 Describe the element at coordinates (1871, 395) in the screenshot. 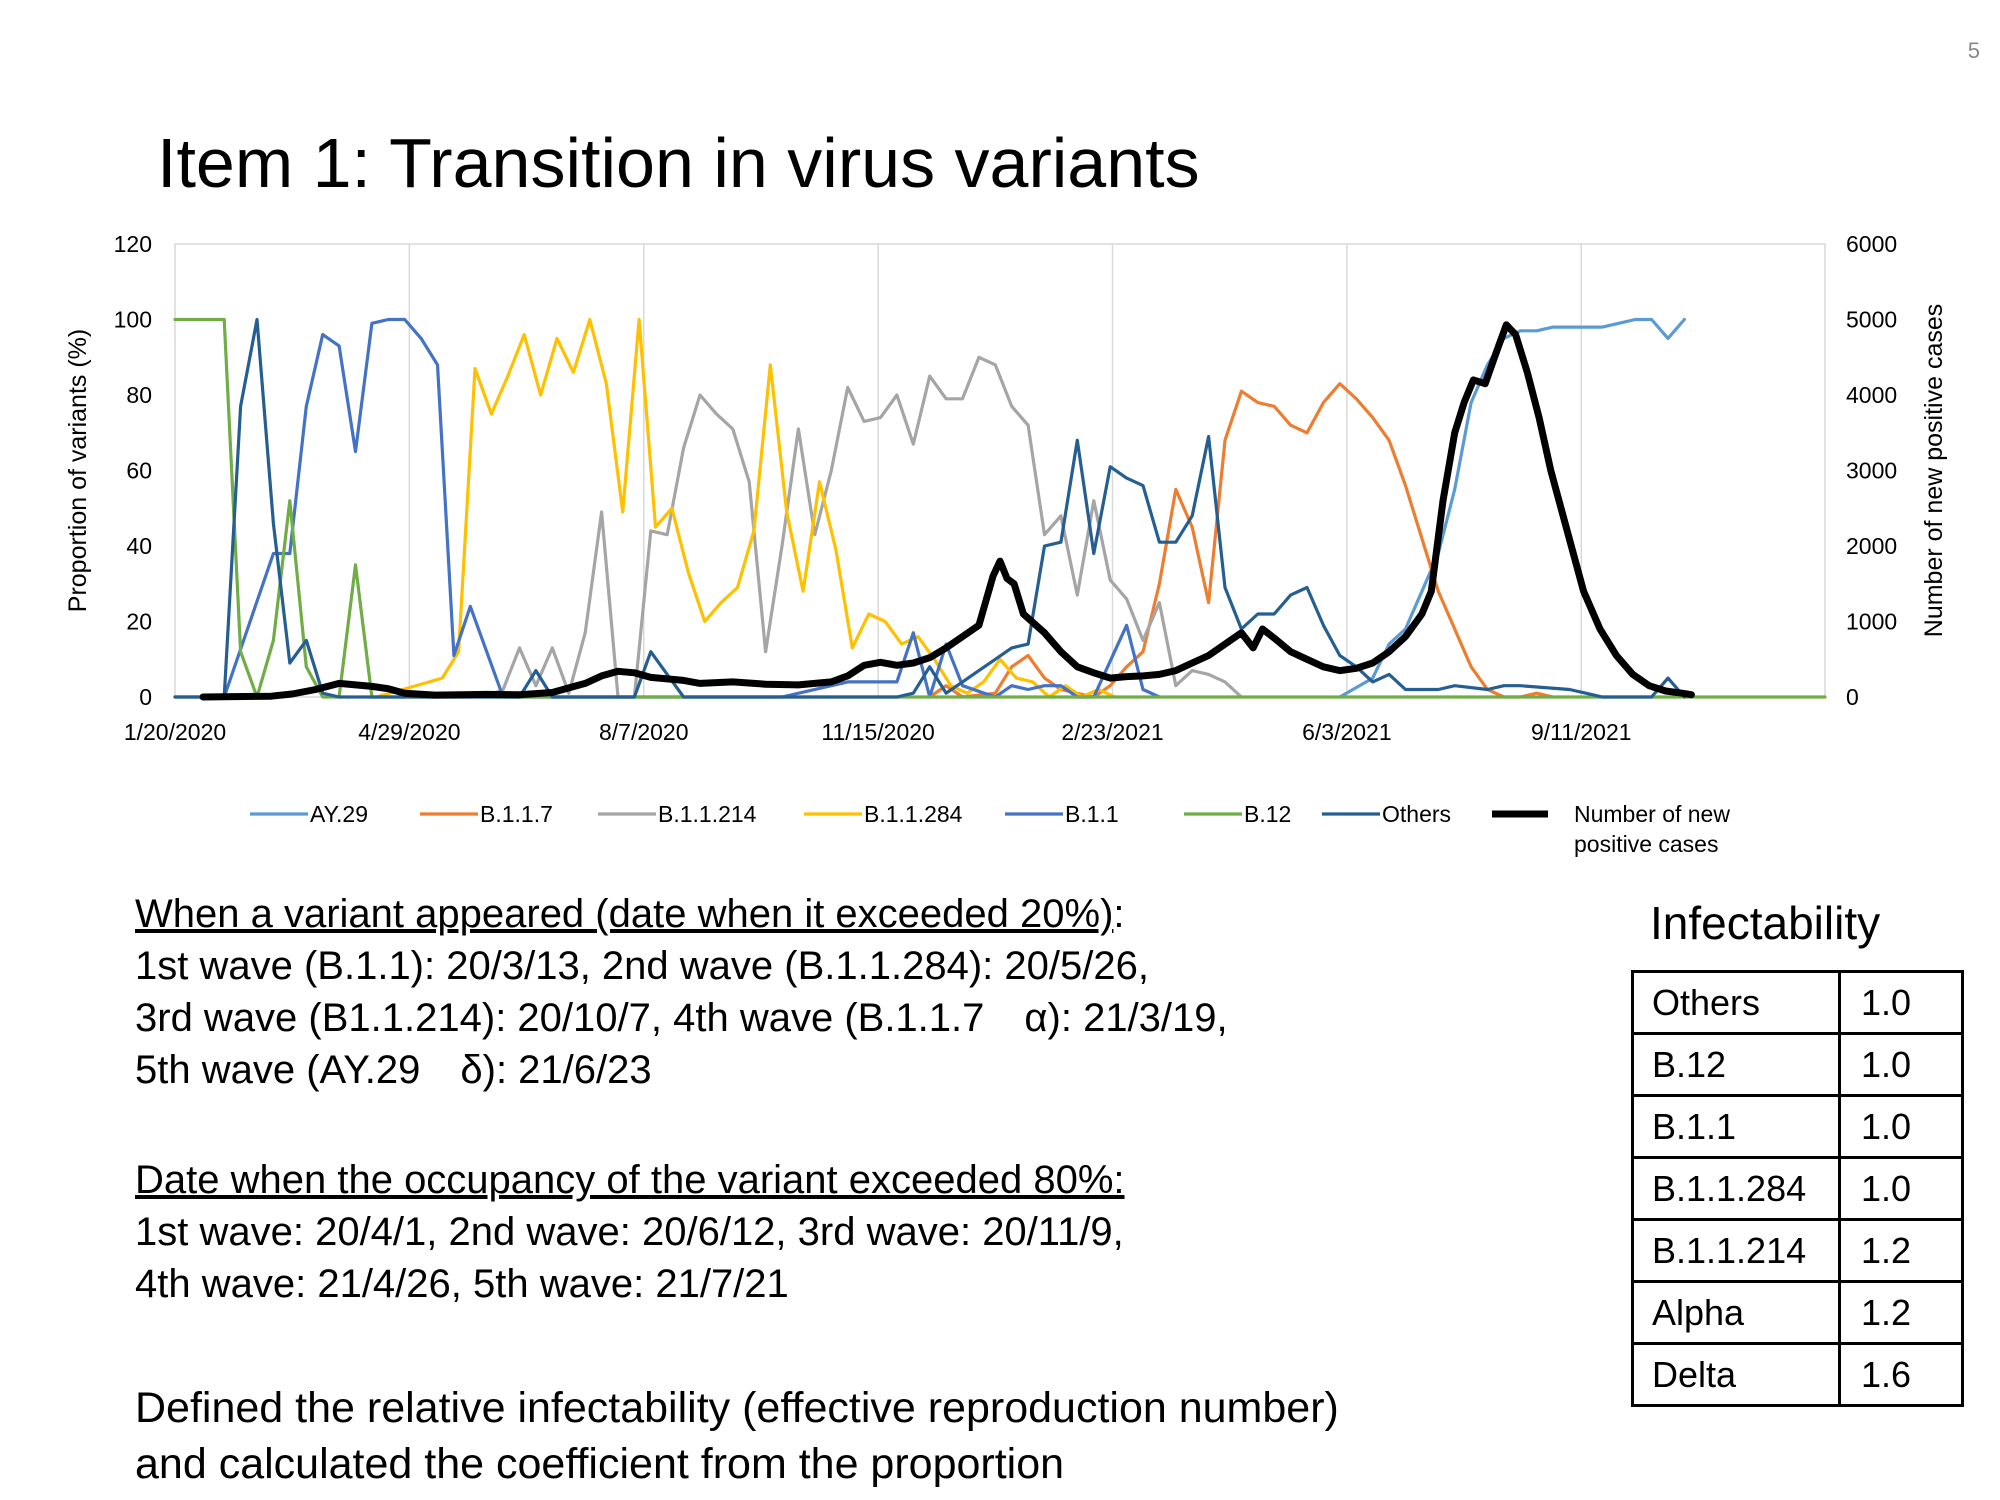

I see `y2-tick-label: 4000` at that location.